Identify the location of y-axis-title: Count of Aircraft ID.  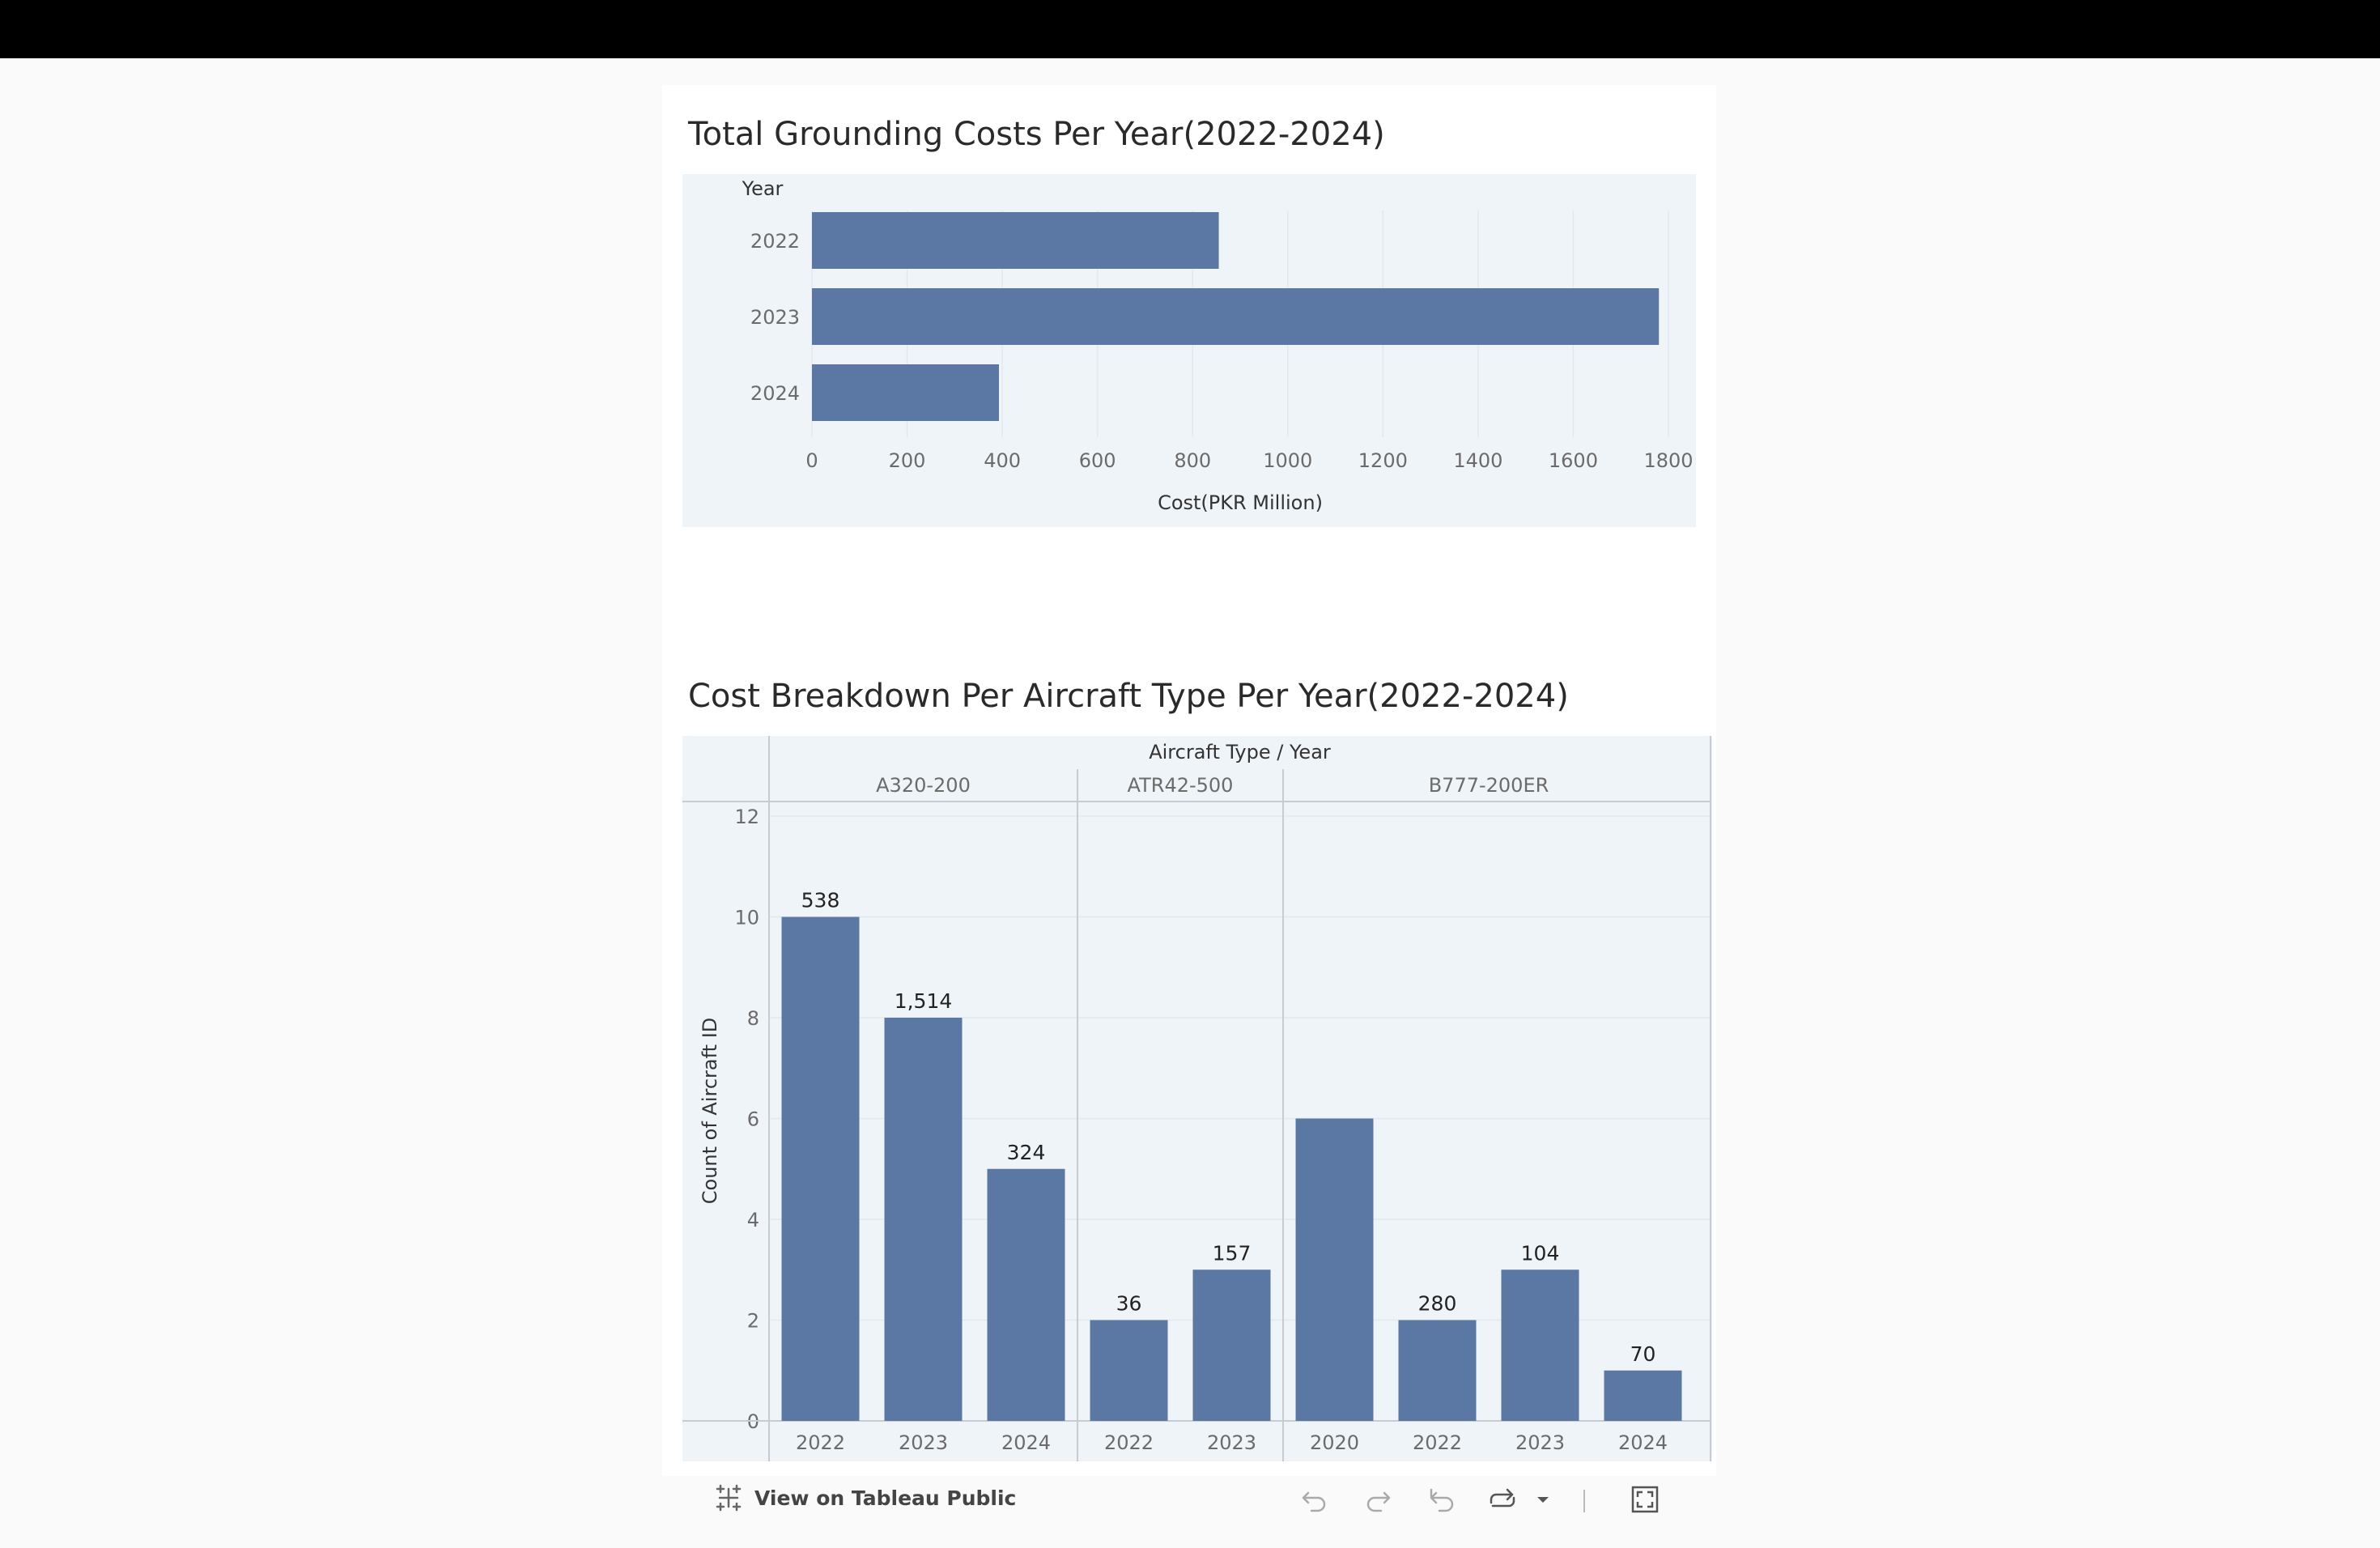
(710, 1111).